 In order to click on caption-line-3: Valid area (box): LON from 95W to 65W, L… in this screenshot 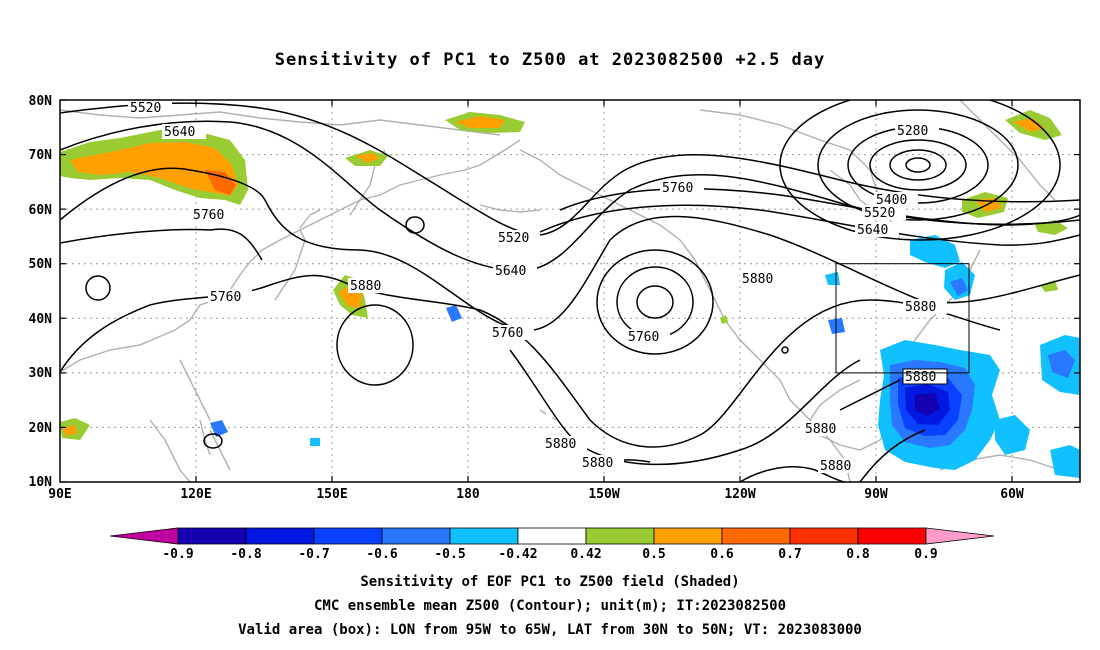, I will do `click(550, 630)`.